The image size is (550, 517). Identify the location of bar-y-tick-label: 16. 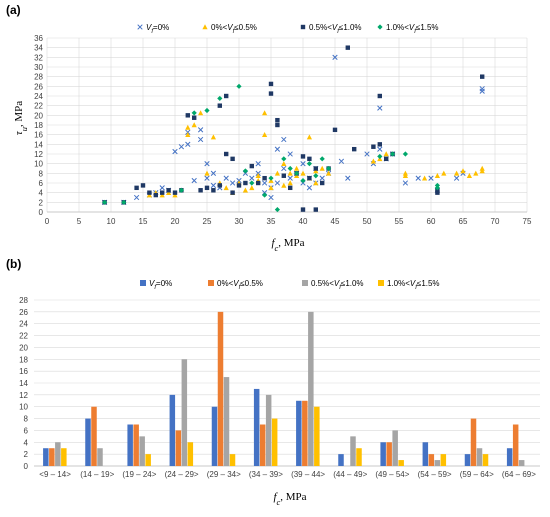
(23, 371).